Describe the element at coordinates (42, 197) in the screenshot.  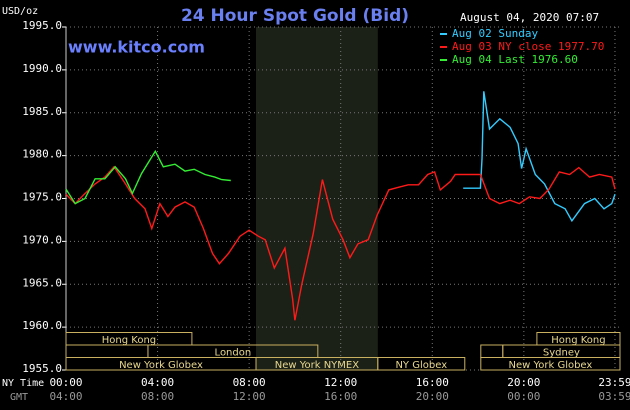
I see `y-tick-label: 1975.0` at that location.